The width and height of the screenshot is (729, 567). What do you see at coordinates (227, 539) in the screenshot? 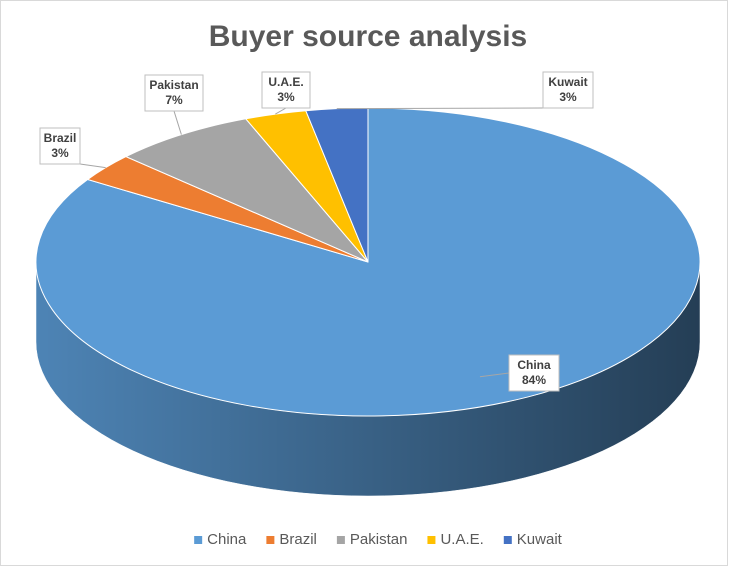
I see `legend-label: China` at bounding box center [227, 539].